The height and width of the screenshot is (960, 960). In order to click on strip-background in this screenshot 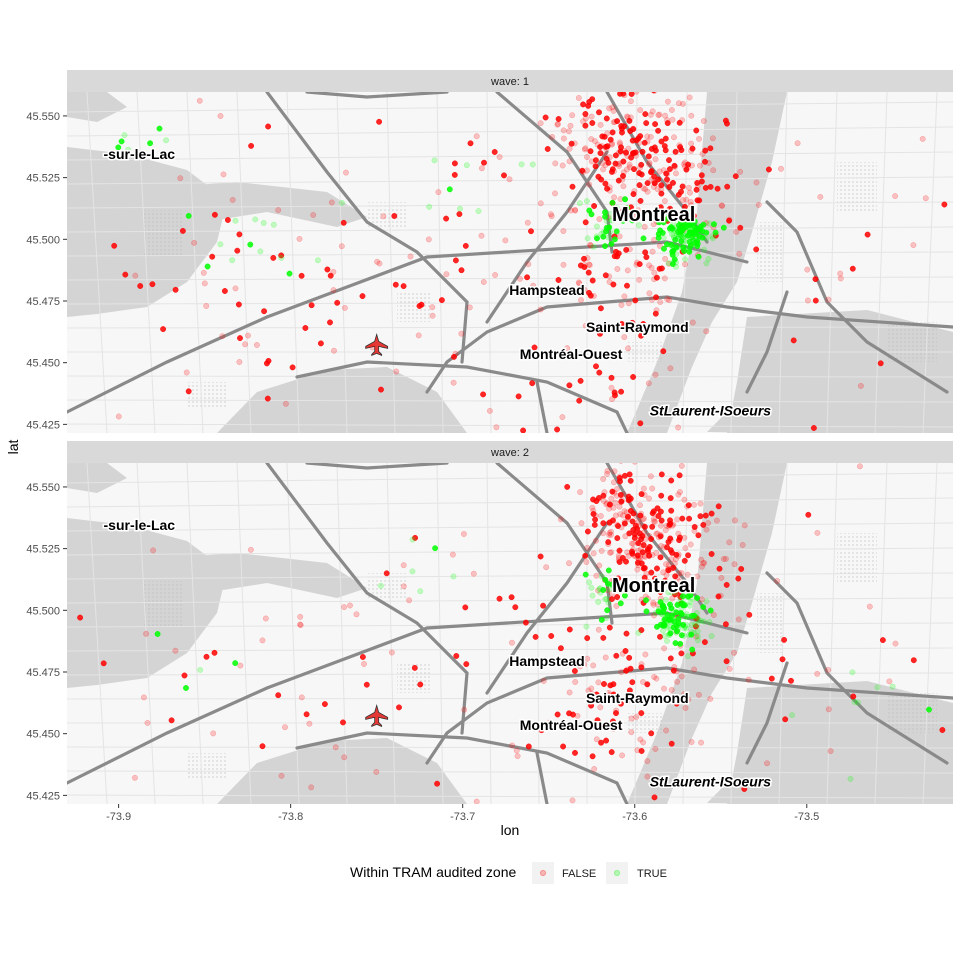, I will do `click(510, 452)`.